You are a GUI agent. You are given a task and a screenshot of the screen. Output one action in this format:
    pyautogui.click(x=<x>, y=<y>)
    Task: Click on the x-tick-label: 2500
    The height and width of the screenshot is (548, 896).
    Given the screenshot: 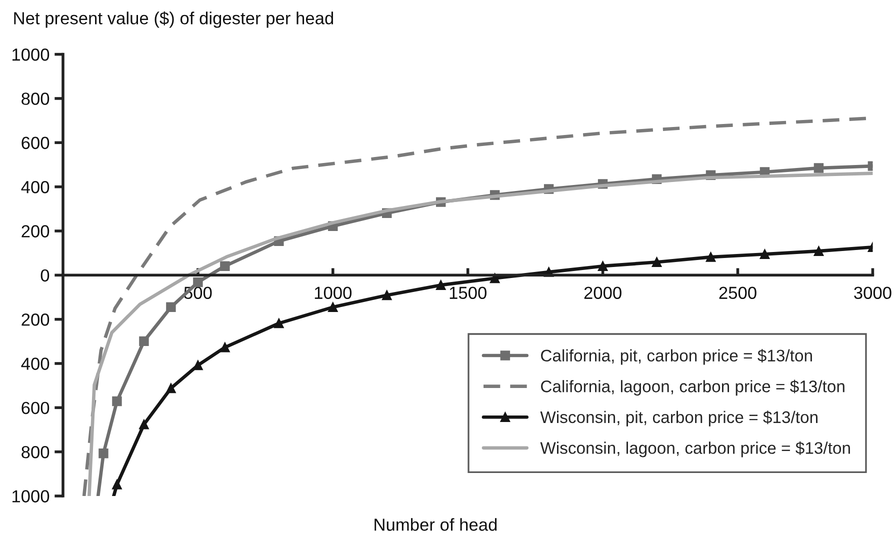 What is the action you would take?
    pyautogui.click(x=737, y=293)
    